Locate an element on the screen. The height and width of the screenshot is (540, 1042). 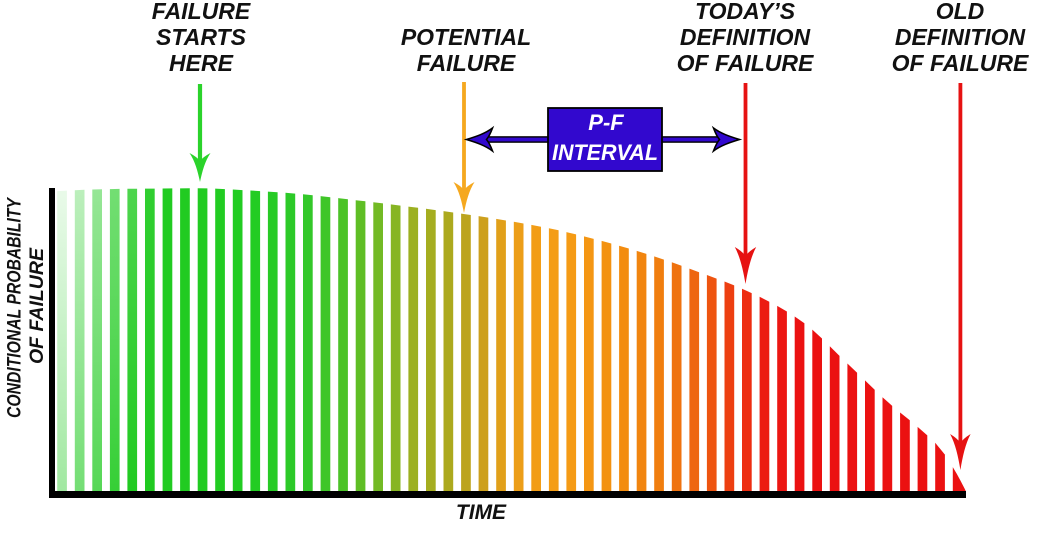
svg-text: STARTS is located at coordinates (201, 37).